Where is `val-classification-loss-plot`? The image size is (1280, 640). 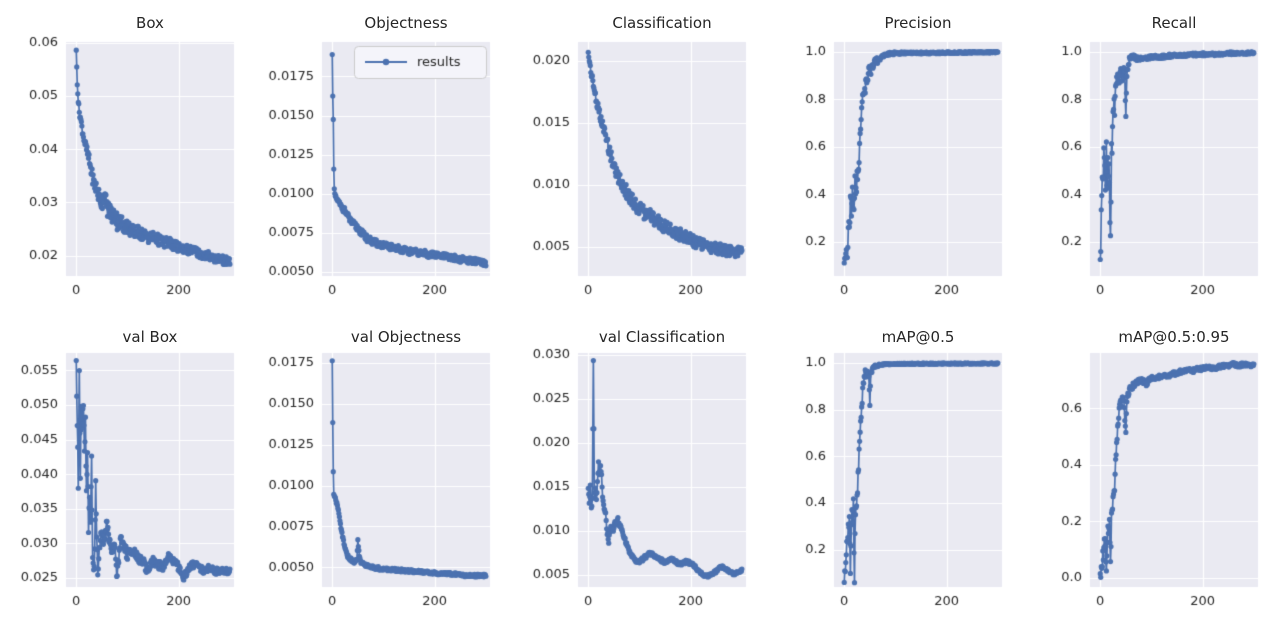
val-classification-loss-plot is located at coordinates (640, 480).